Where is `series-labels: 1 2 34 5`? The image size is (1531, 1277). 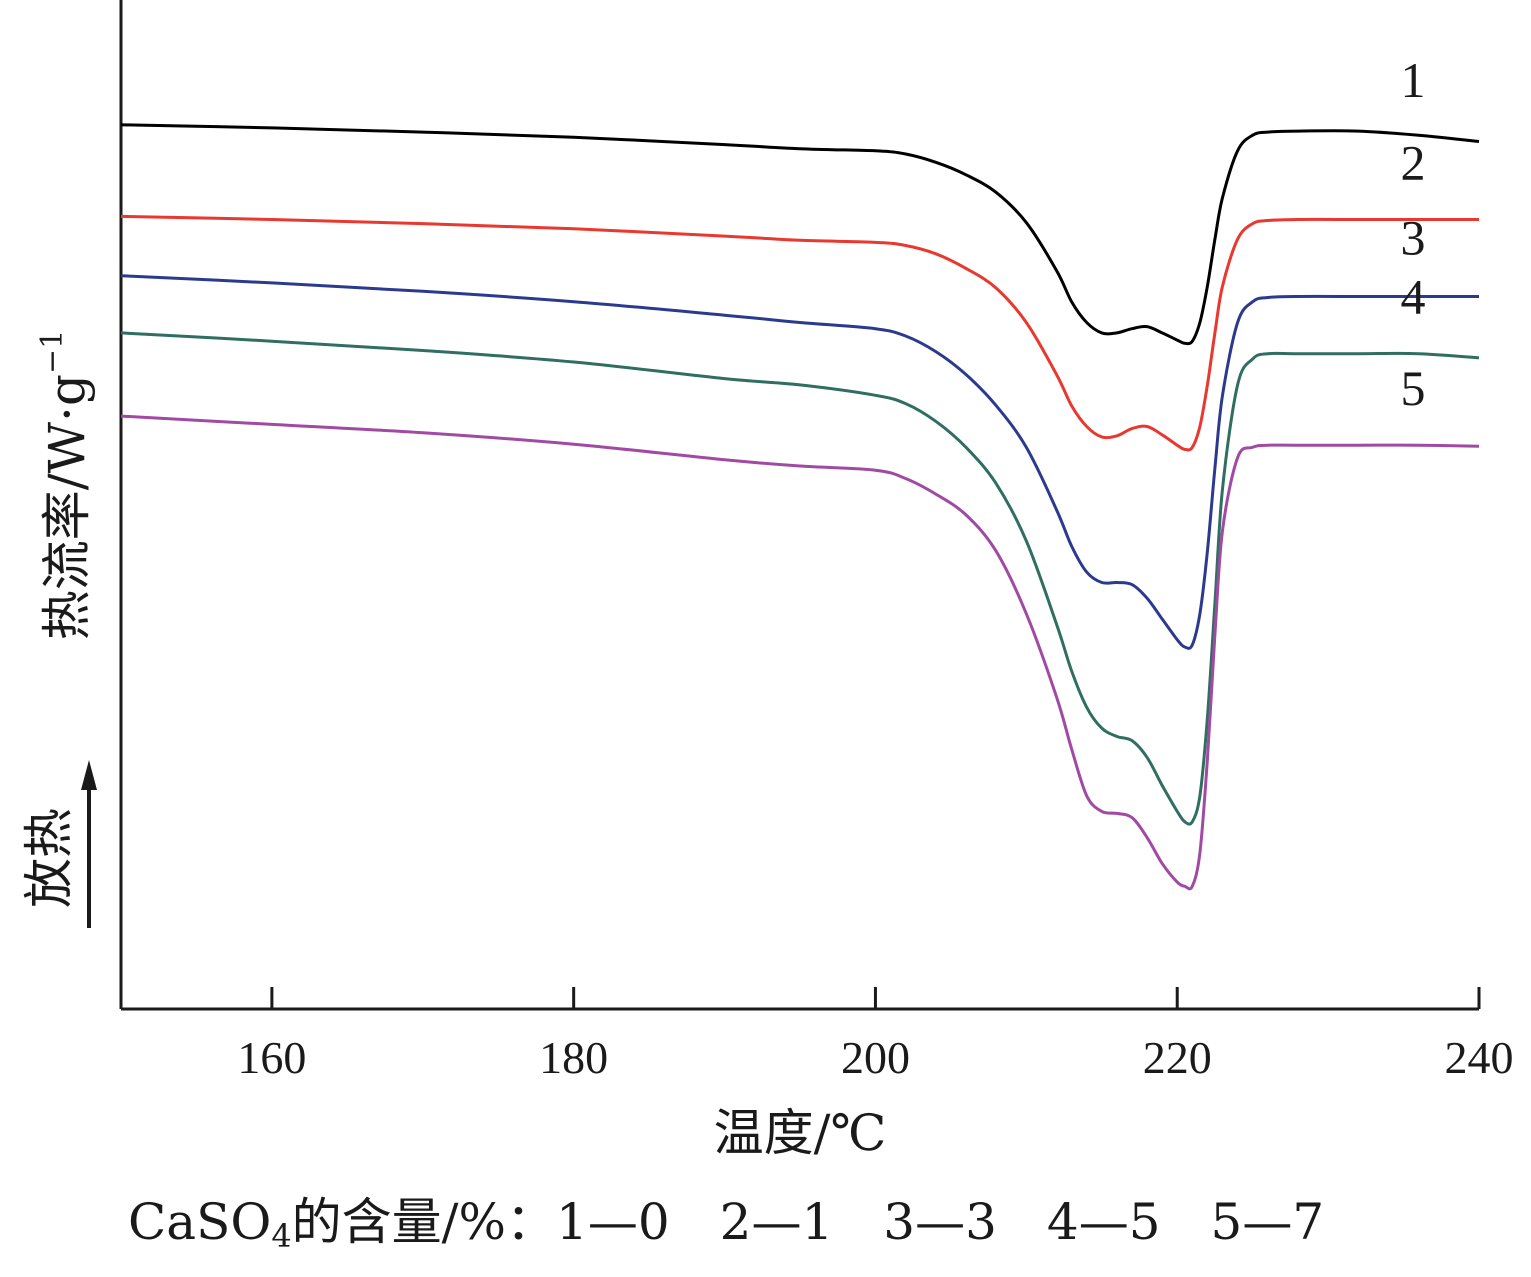 series-labels: 1 2 34 5 is located at coordinates (1413, 234).